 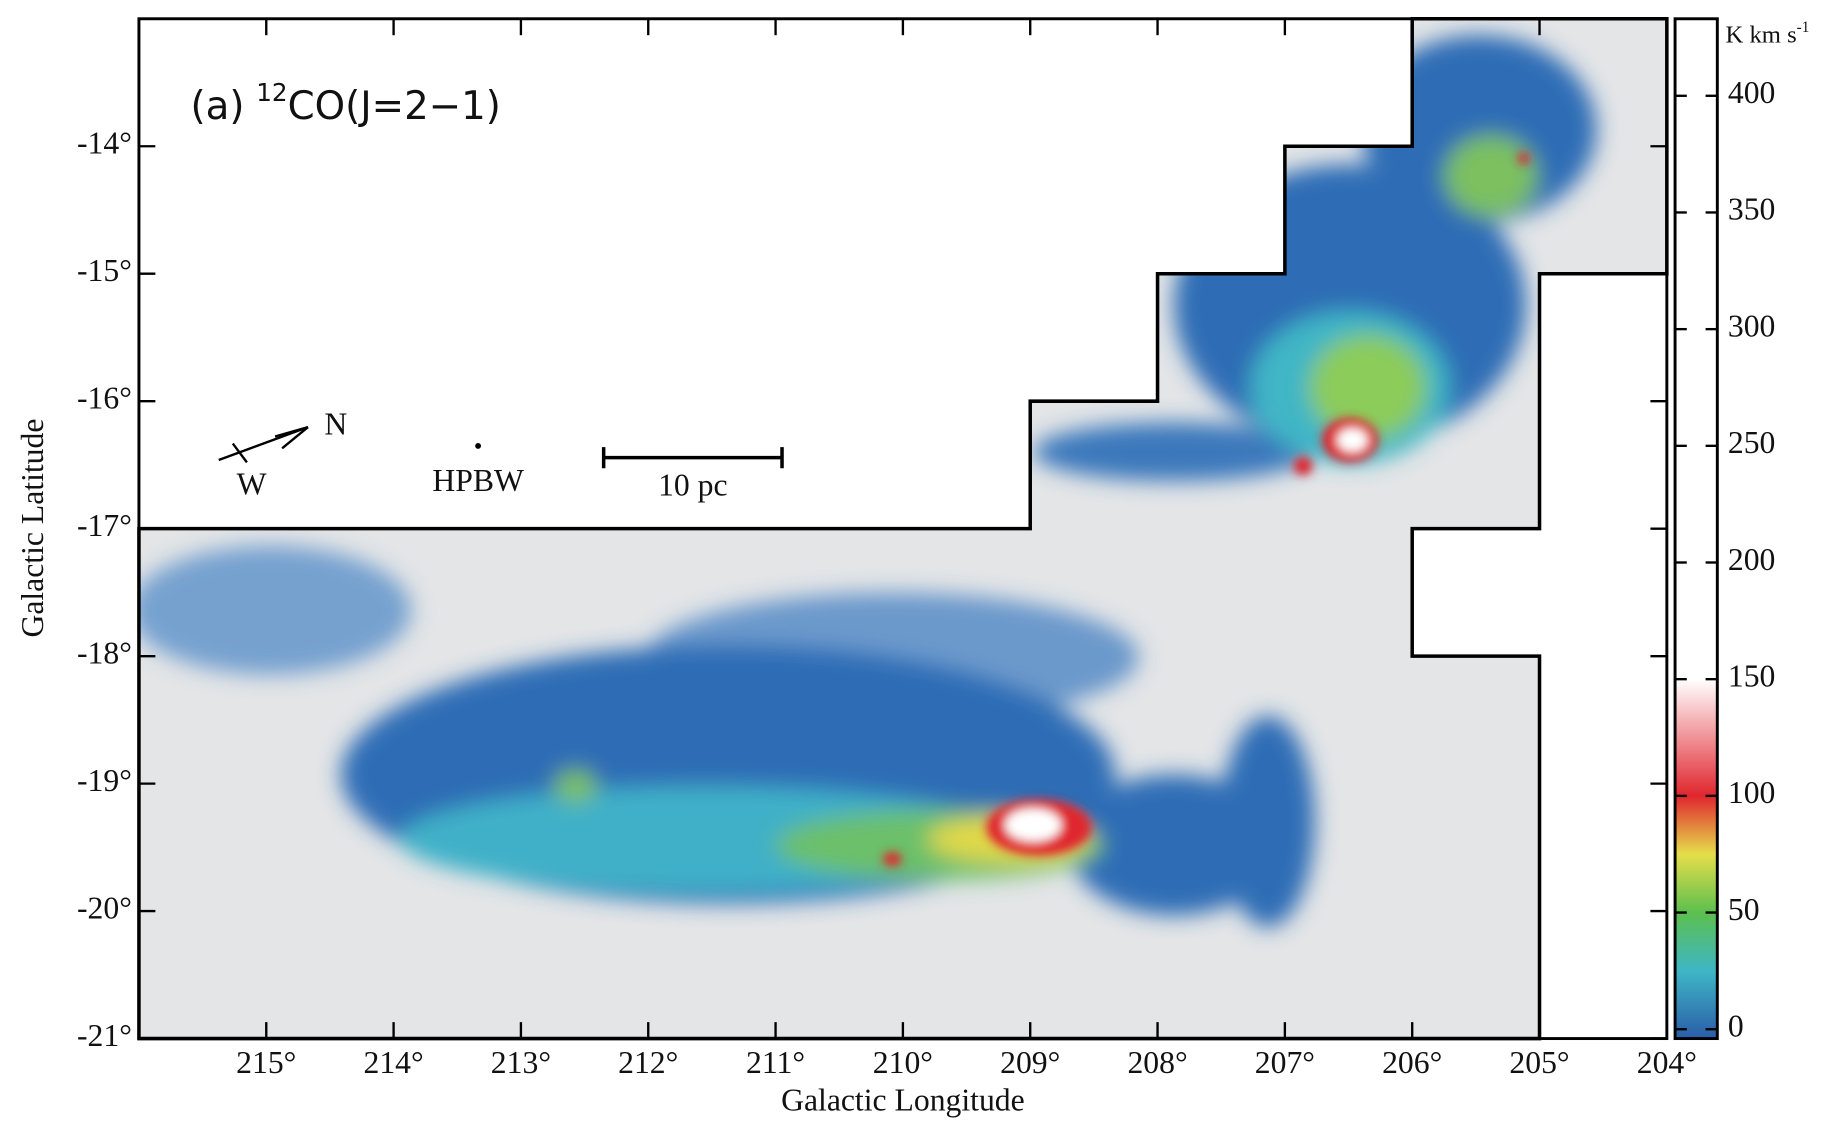 What do you see at coordinates (1752, 559) in the screenshot?
I see `colorbar-tick-label: 200` at bounding box center [1752, 559].